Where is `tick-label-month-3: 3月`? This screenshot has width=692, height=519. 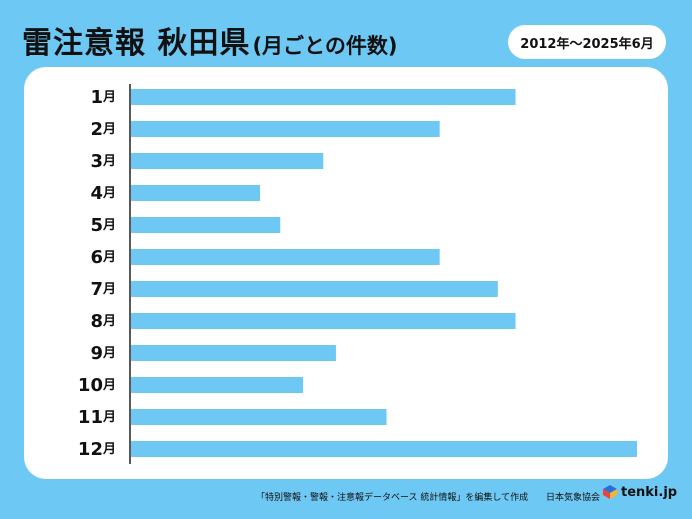
tick-label-month-3: 3月 is located at coordinates (103, 161).